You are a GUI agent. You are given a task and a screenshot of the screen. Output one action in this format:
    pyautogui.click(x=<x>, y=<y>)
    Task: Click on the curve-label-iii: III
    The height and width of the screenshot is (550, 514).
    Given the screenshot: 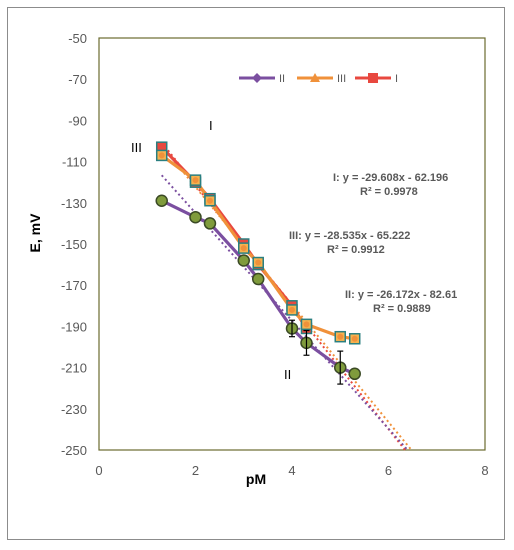 What is the action you would take?
    pyautogui.click(x=136, y=147)
    